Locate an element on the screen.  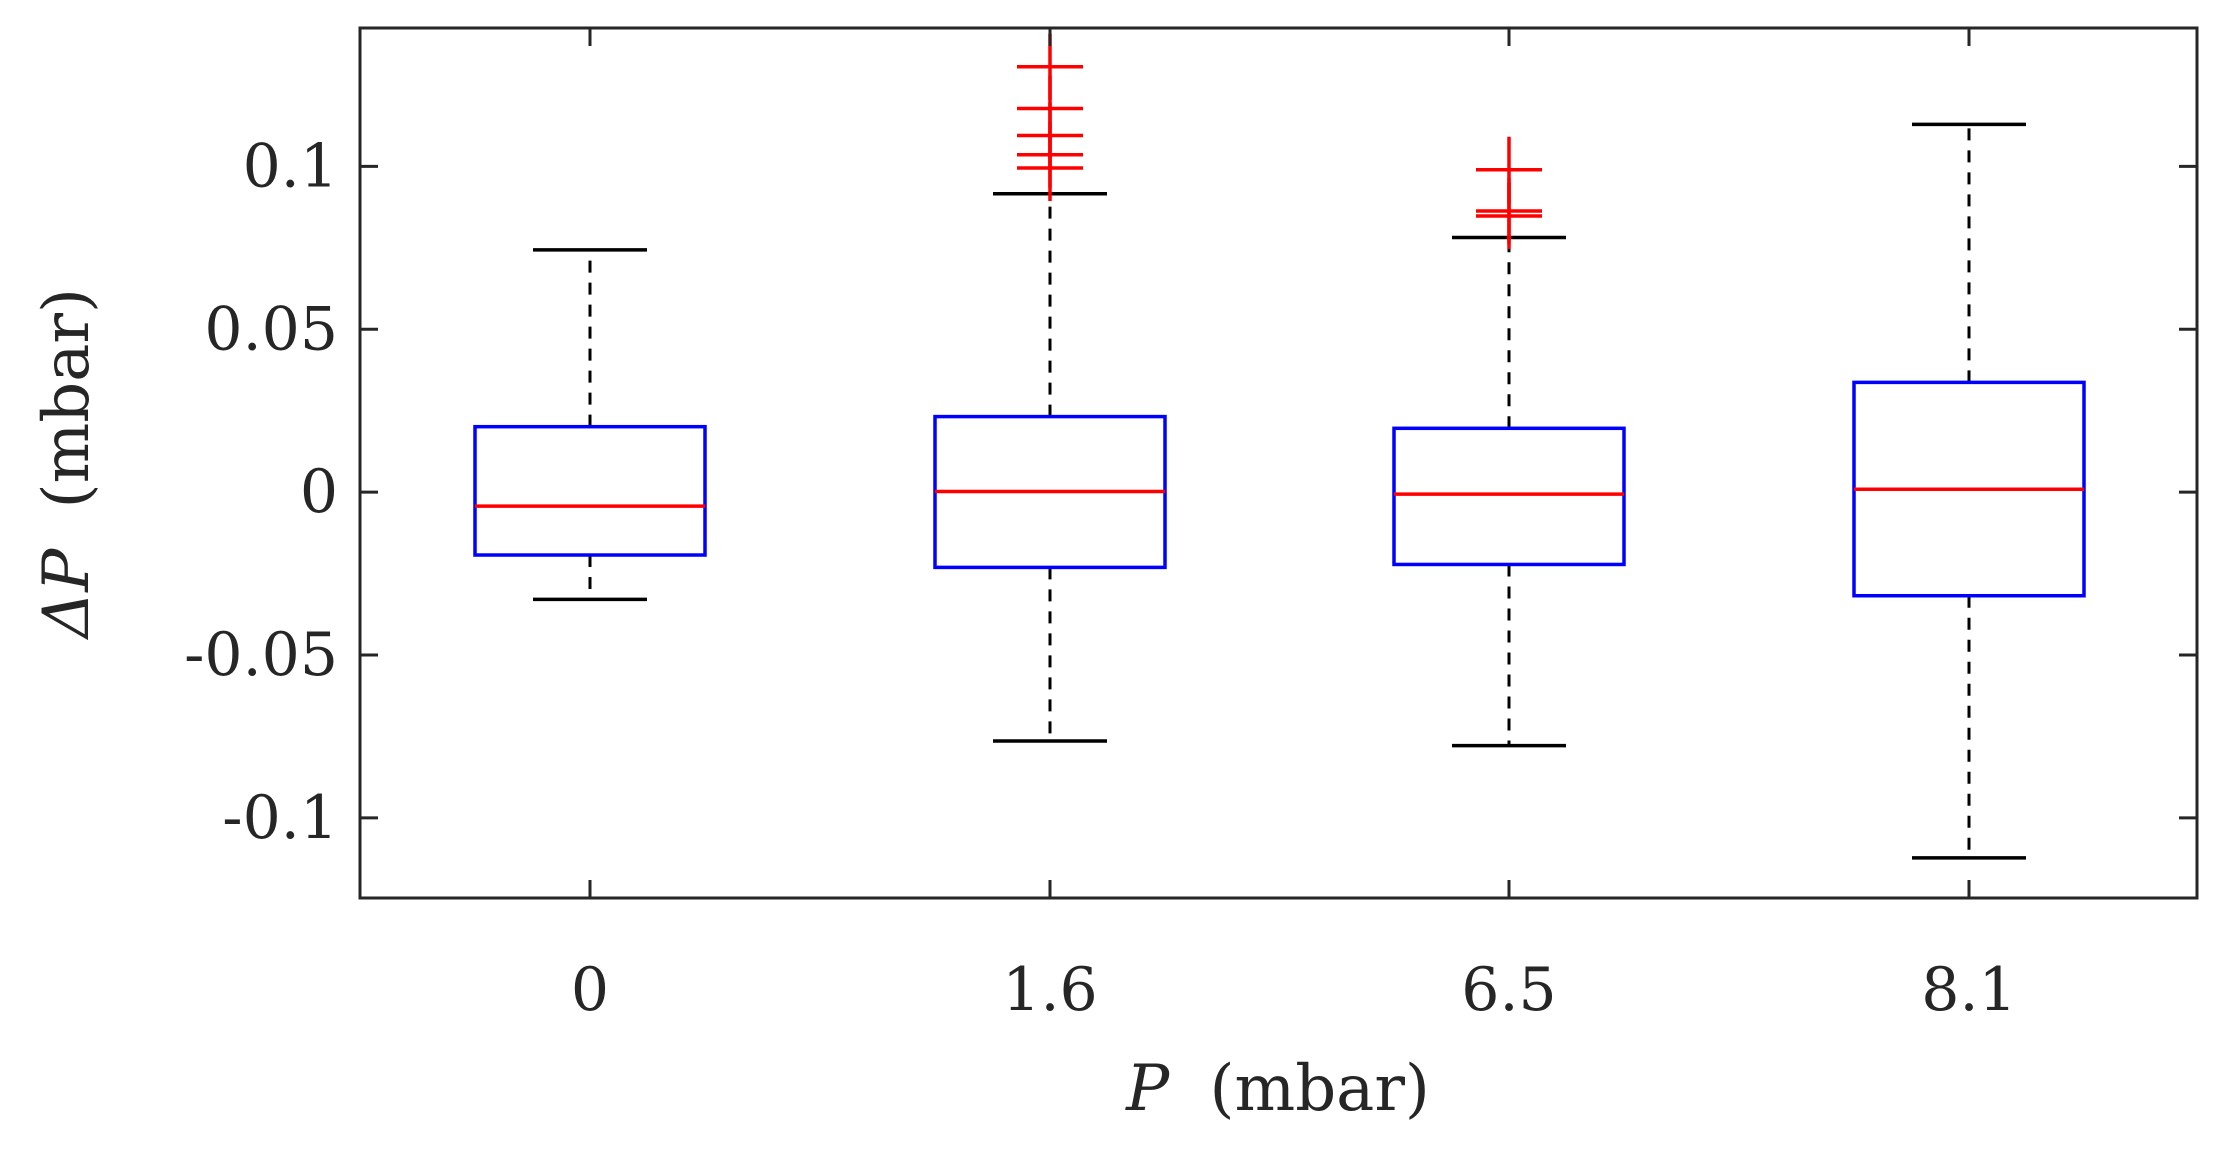
x-axis-unit: (mbar) is located at coordinates (1320, 1089).